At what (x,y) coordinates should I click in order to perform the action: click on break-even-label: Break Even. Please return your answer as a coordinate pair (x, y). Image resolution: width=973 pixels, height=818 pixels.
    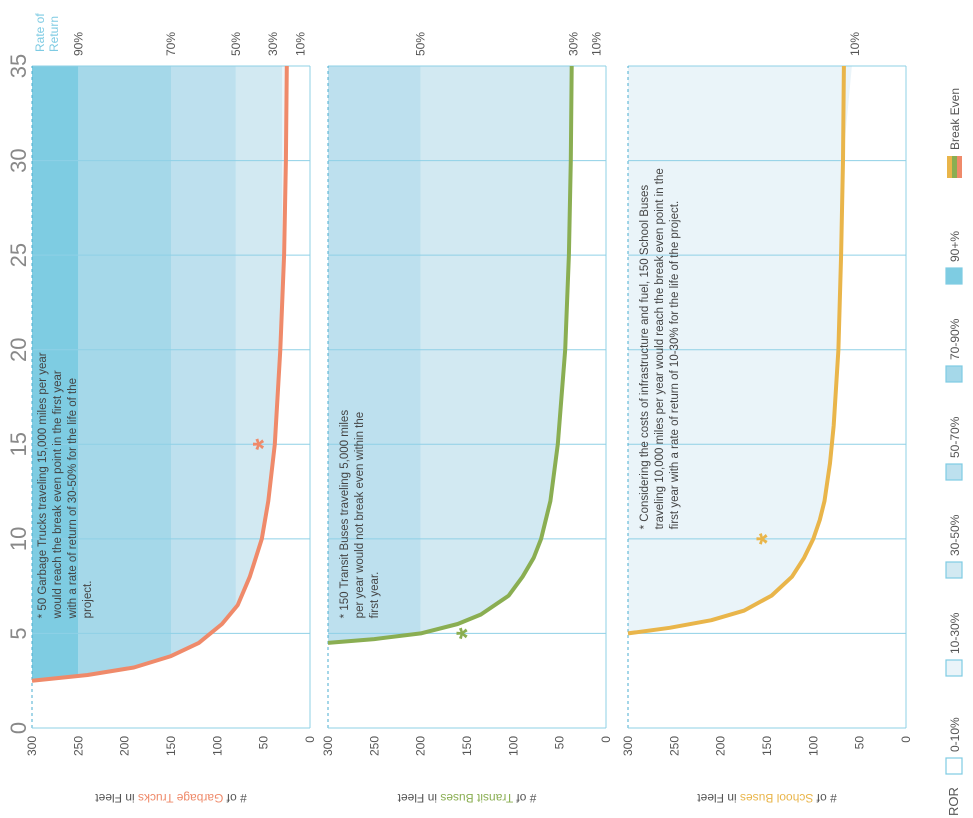
    Looking at the image, I should click on (955, 119).